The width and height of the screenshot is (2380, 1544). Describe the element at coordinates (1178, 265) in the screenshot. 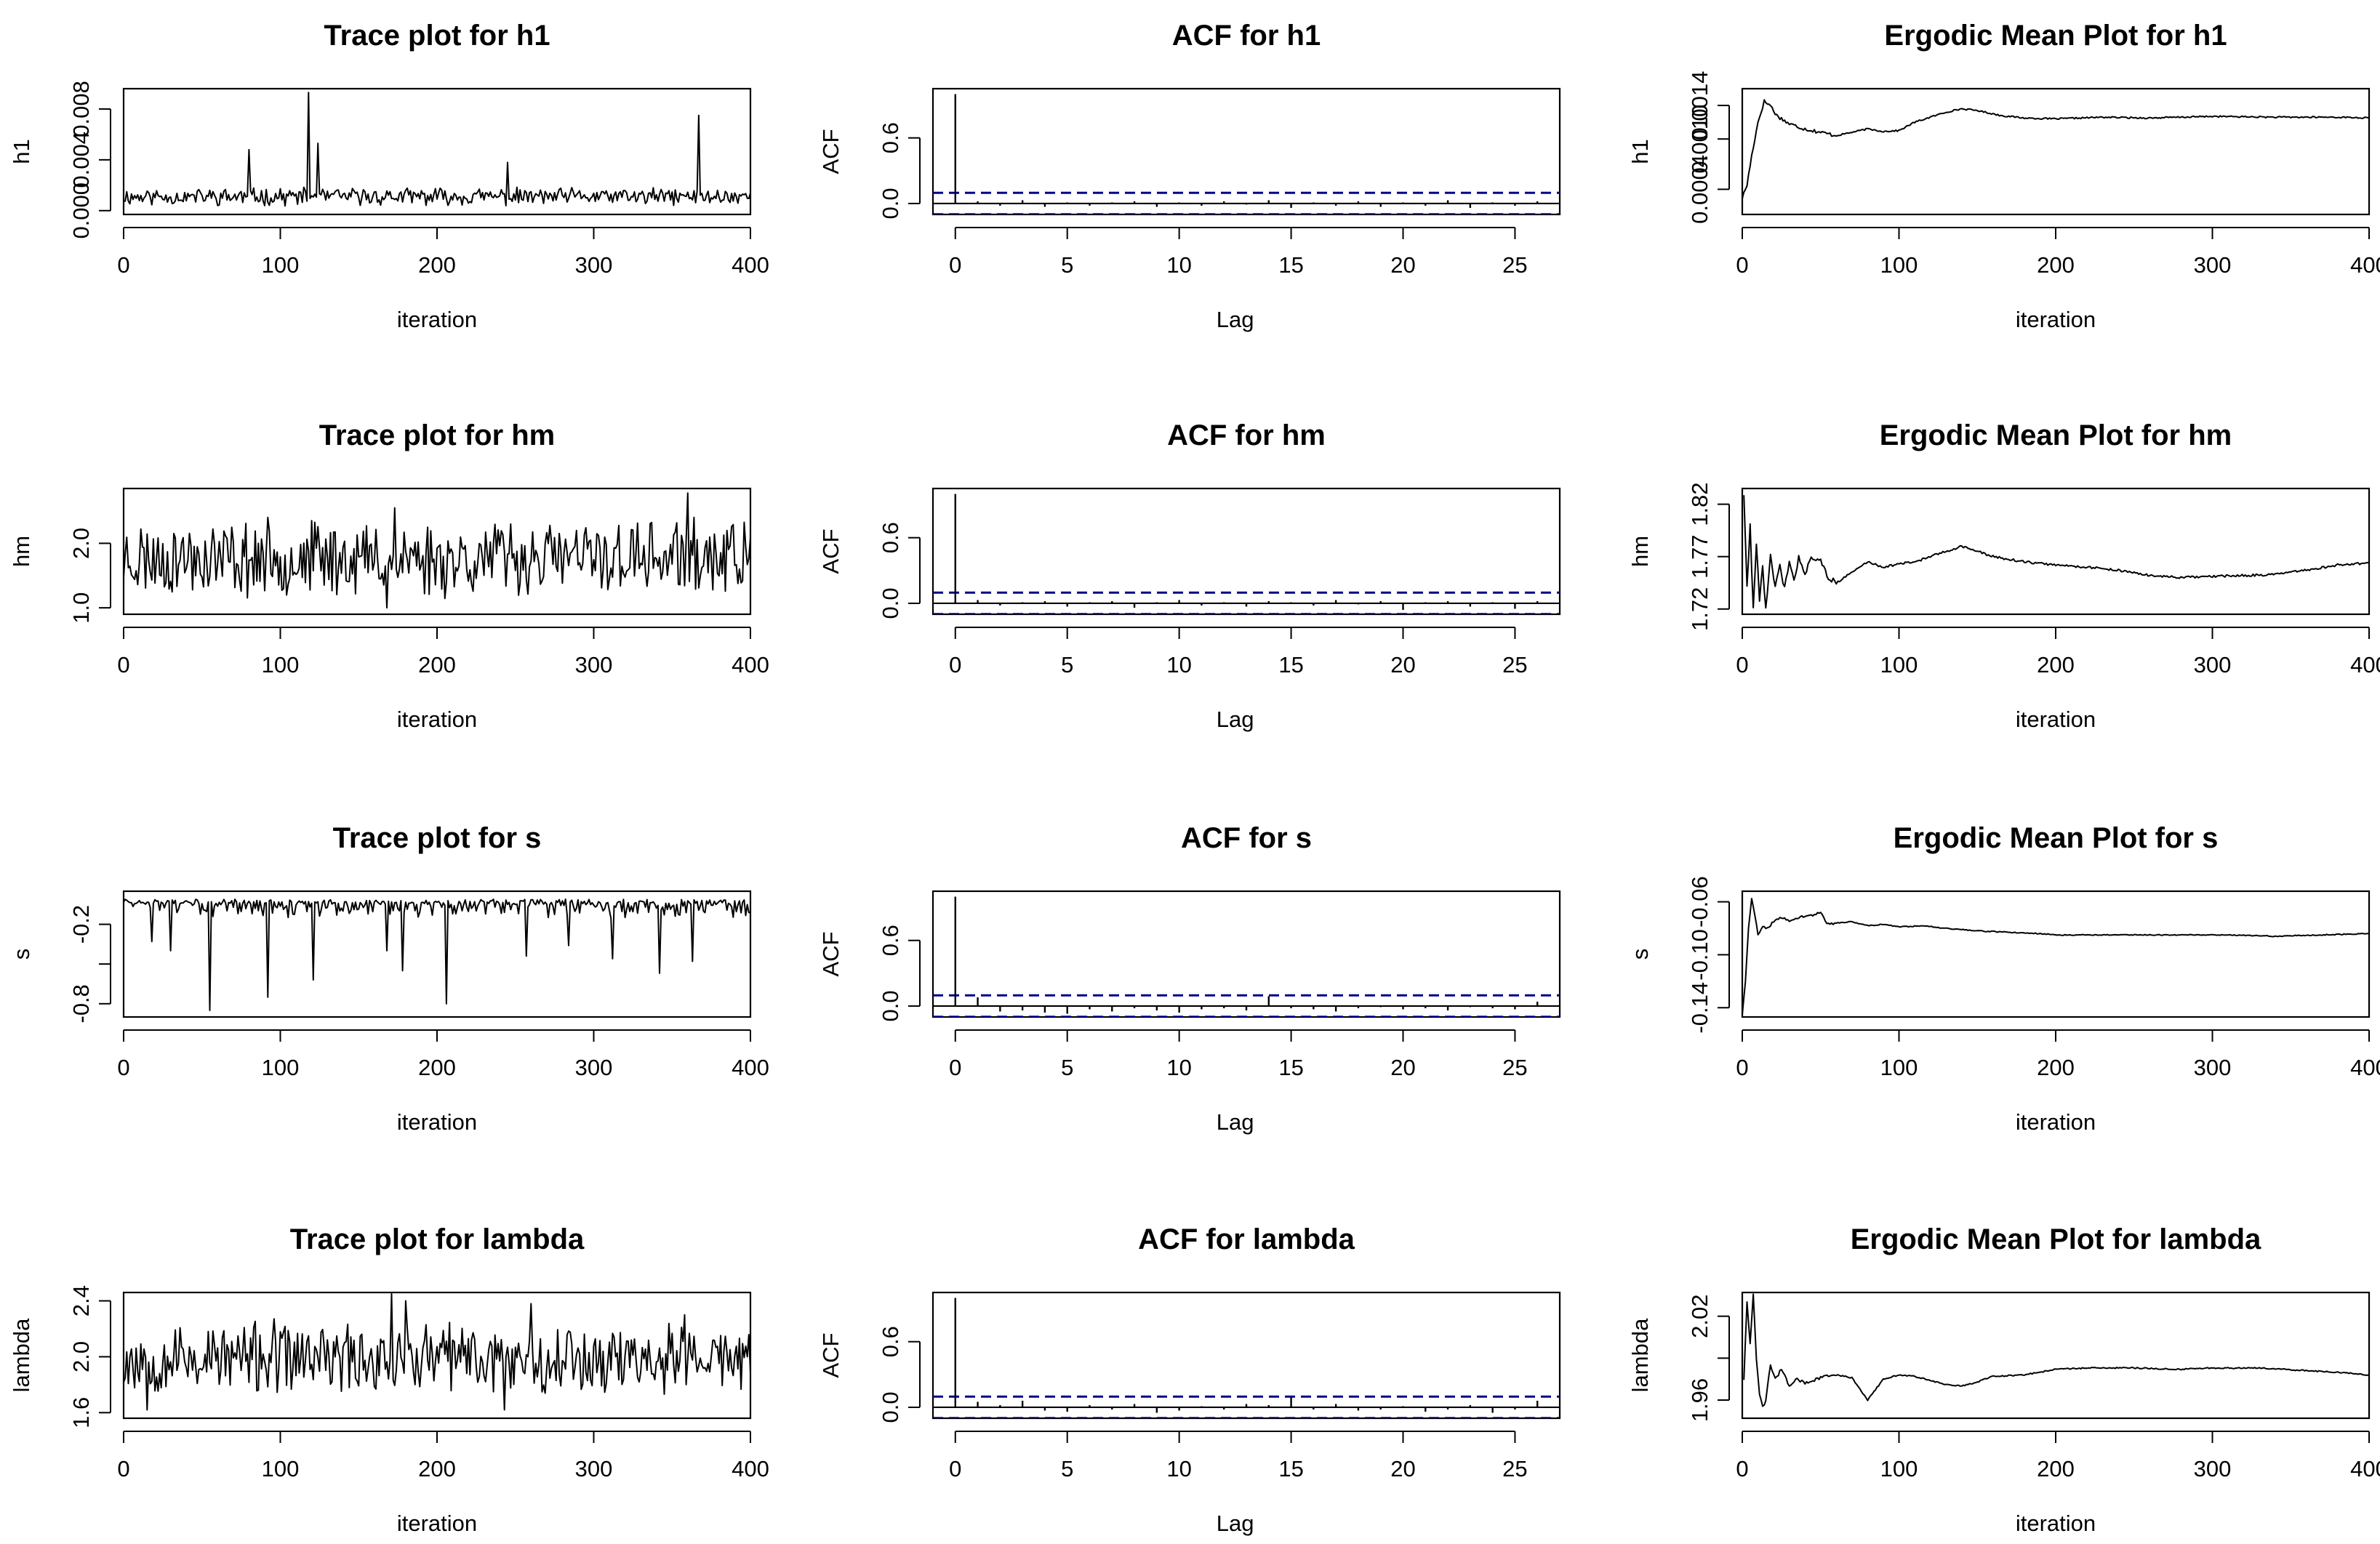

I see `acf-h1-x-tick-label: 10` at that location.